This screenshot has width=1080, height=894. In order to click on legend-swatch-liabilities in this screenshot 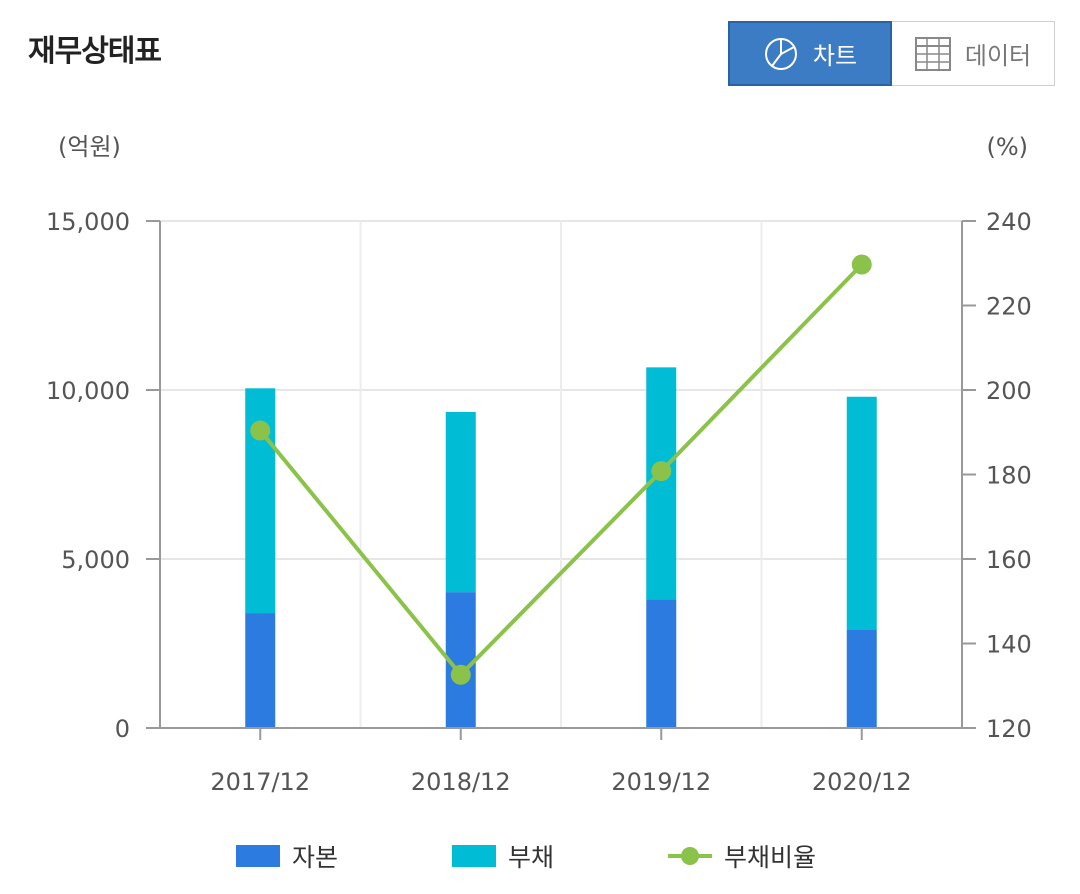, I will do `click(474, 856)`.